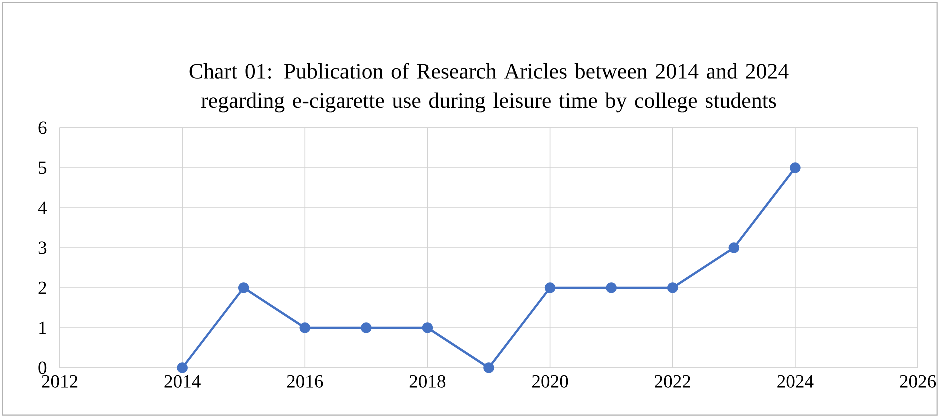 The width and height of the screenshot is (940, 418). I want to click on x-tick-label: 2026, so click(918, 381).